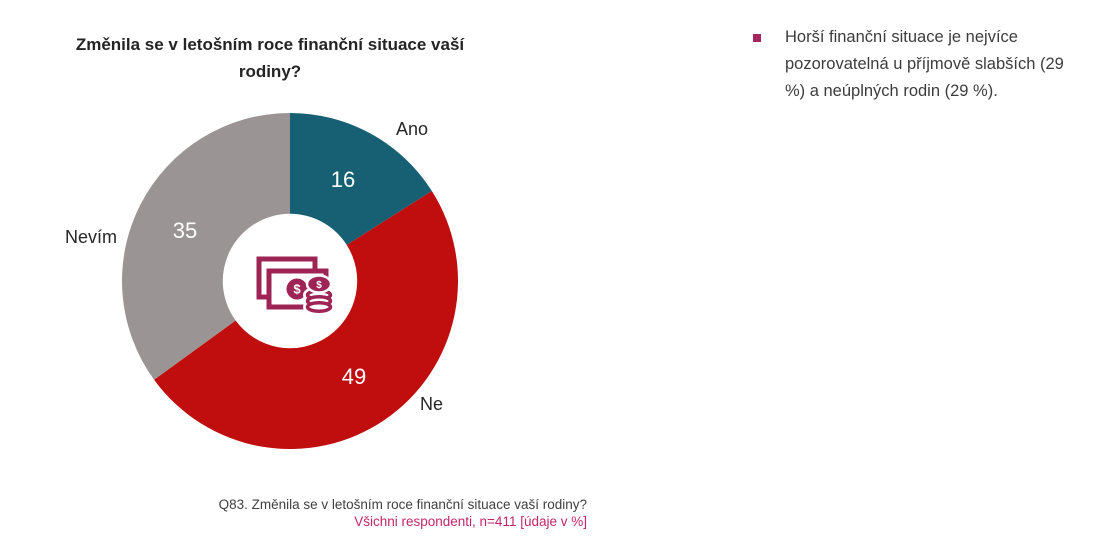  I want to click on top-coin, so click(319, 284).